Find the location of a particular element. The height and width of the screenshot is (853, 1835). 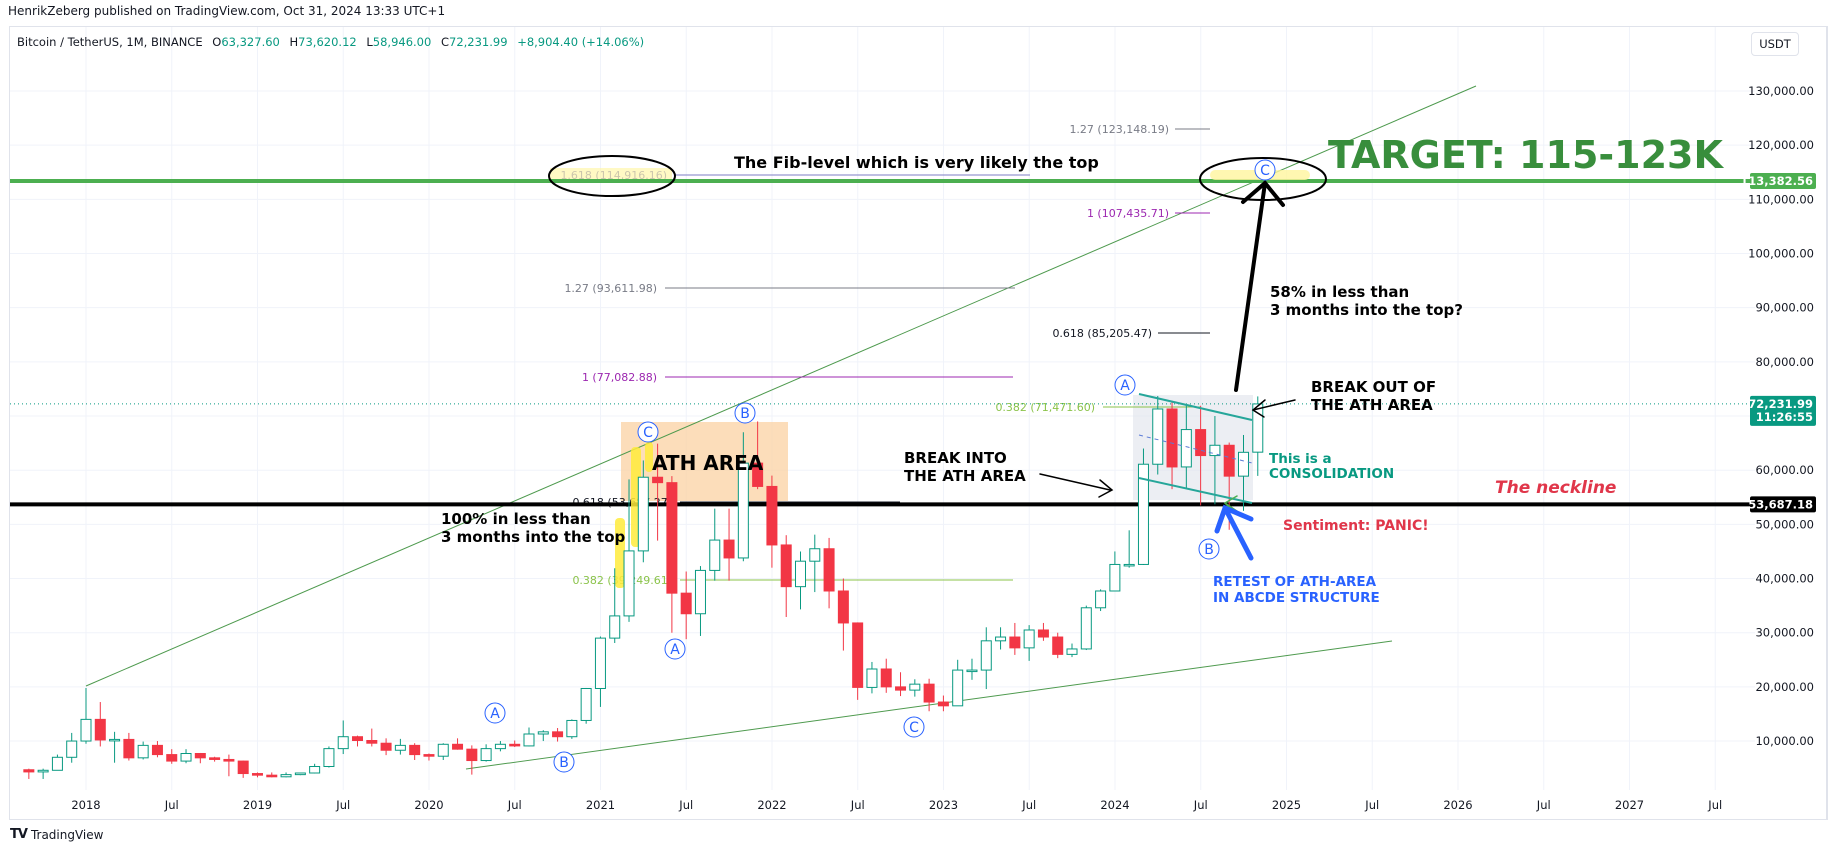

target-price-badge: 113,382.56 is located at coordinates (1778, 181).